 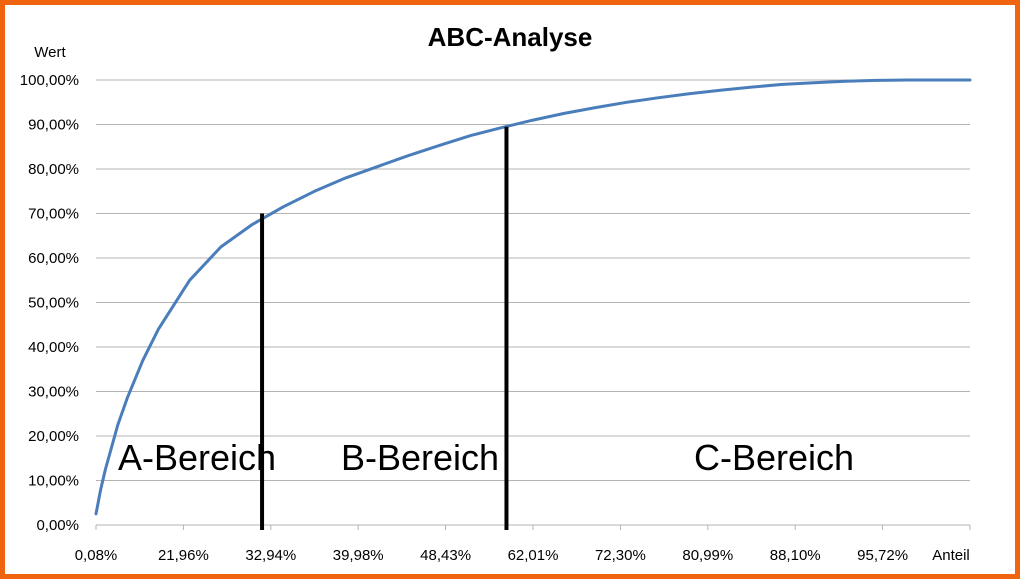 I want to click on x-tick-label: 21,96%, so click(x=183, y=555).